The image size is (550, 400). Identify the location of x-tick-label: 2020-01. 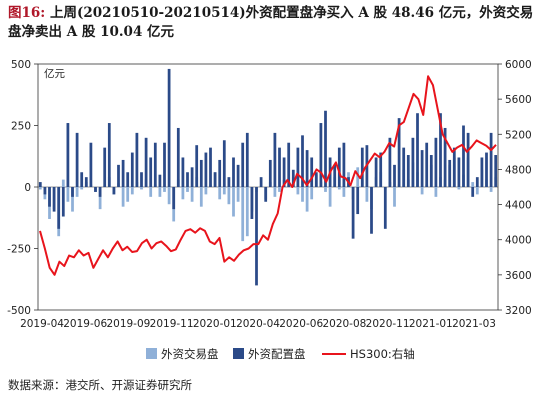
(215, 324).